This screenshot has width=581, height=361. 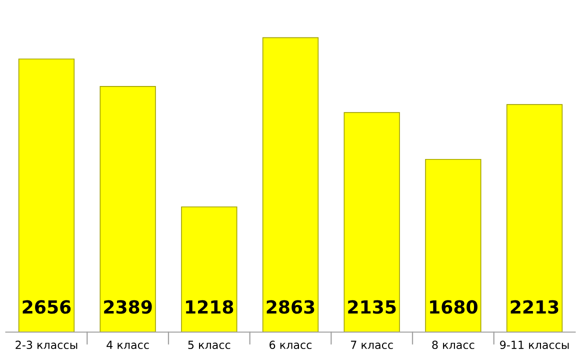 What do you see at coordinates (47, 345) in the screenshot?
I see `x-tick-label: 2-3 классы` at bounding box center [47, 345].